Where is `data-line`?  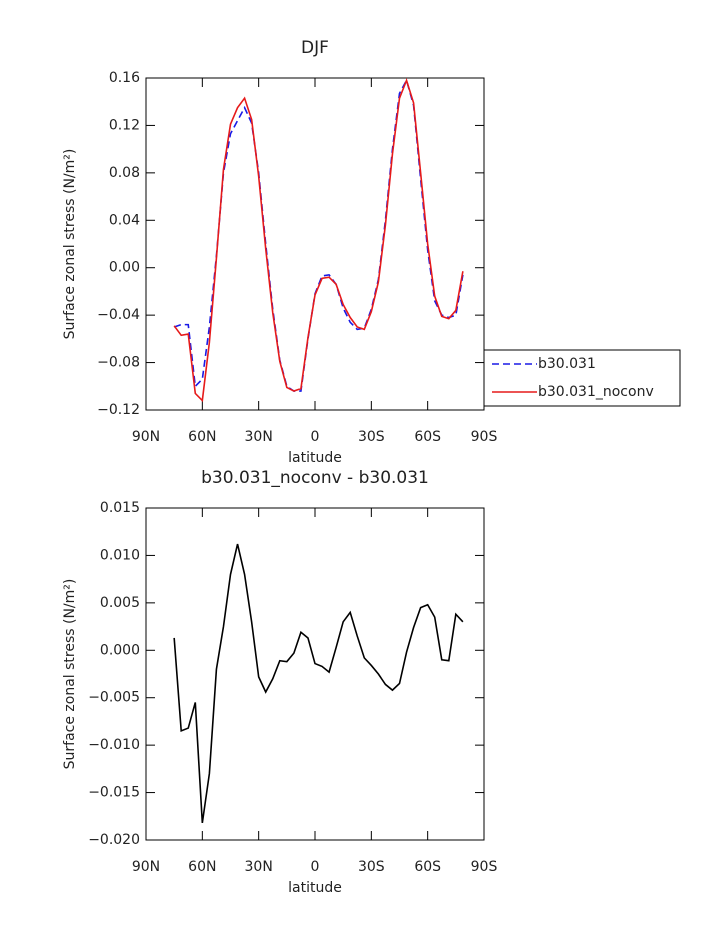
data-line is located at coordinates (318, 683).